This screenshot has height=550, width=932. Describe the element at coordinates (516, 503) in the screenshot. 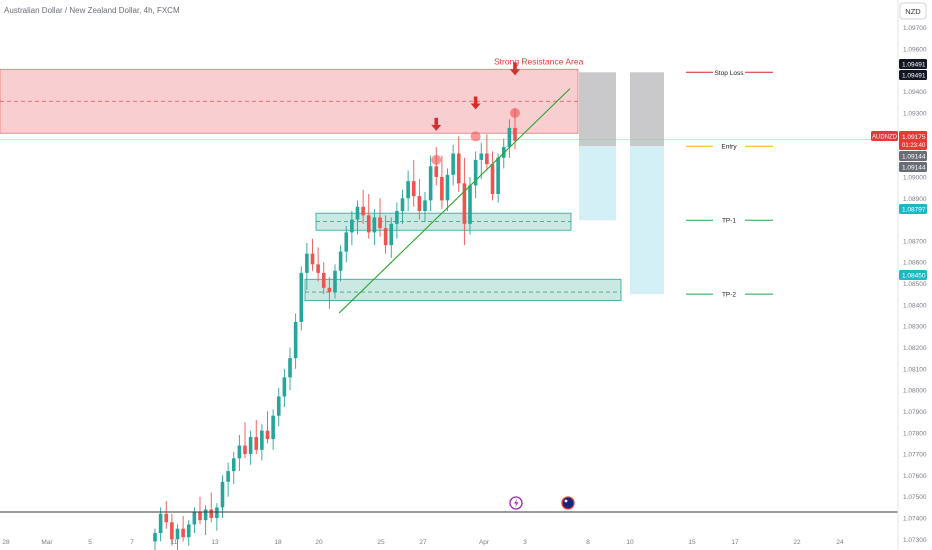

I see `lightning-glyph-icon` at that location.